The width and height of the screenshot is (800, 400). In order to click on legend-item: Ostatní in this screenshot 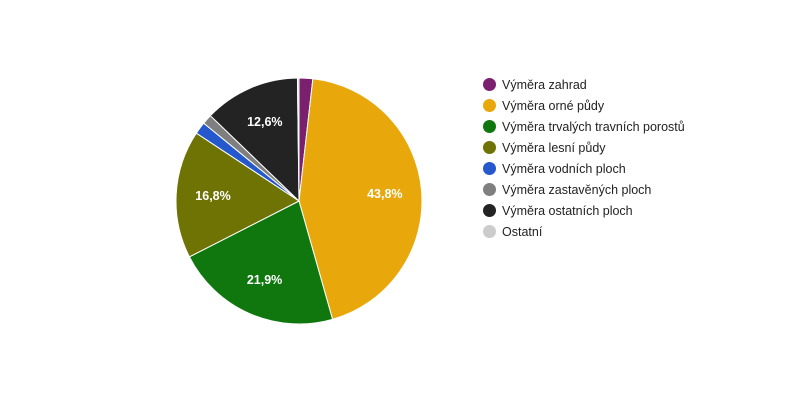, I will do `click(584, 231)`.